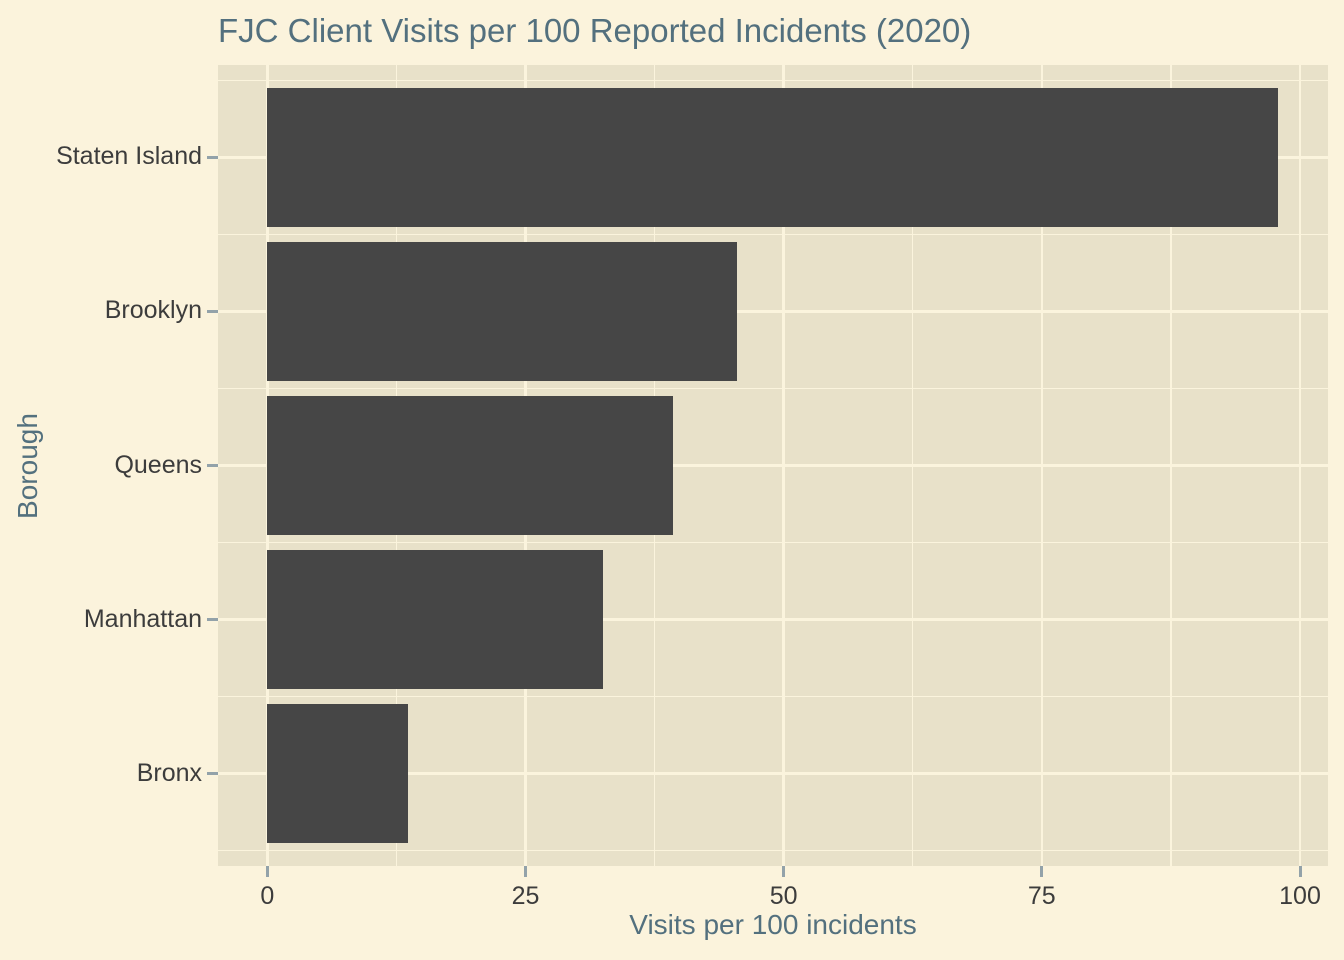 The height and width of the screenshot is (960, 1344). I want to click on y-tick-label-bronx: Bronx, so click(169, 772).